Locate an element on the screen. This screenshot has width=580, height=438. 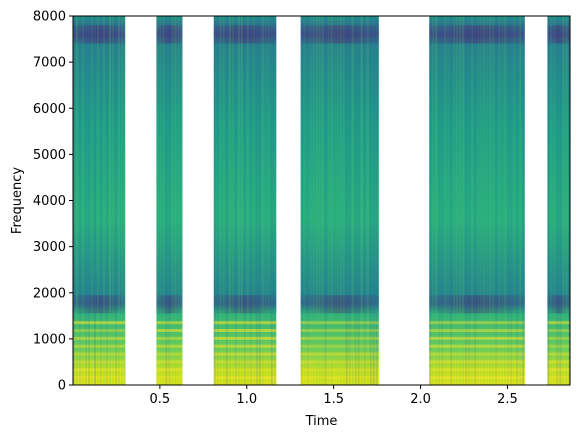
spectrogram-segment is located at coordinates (477, 200).